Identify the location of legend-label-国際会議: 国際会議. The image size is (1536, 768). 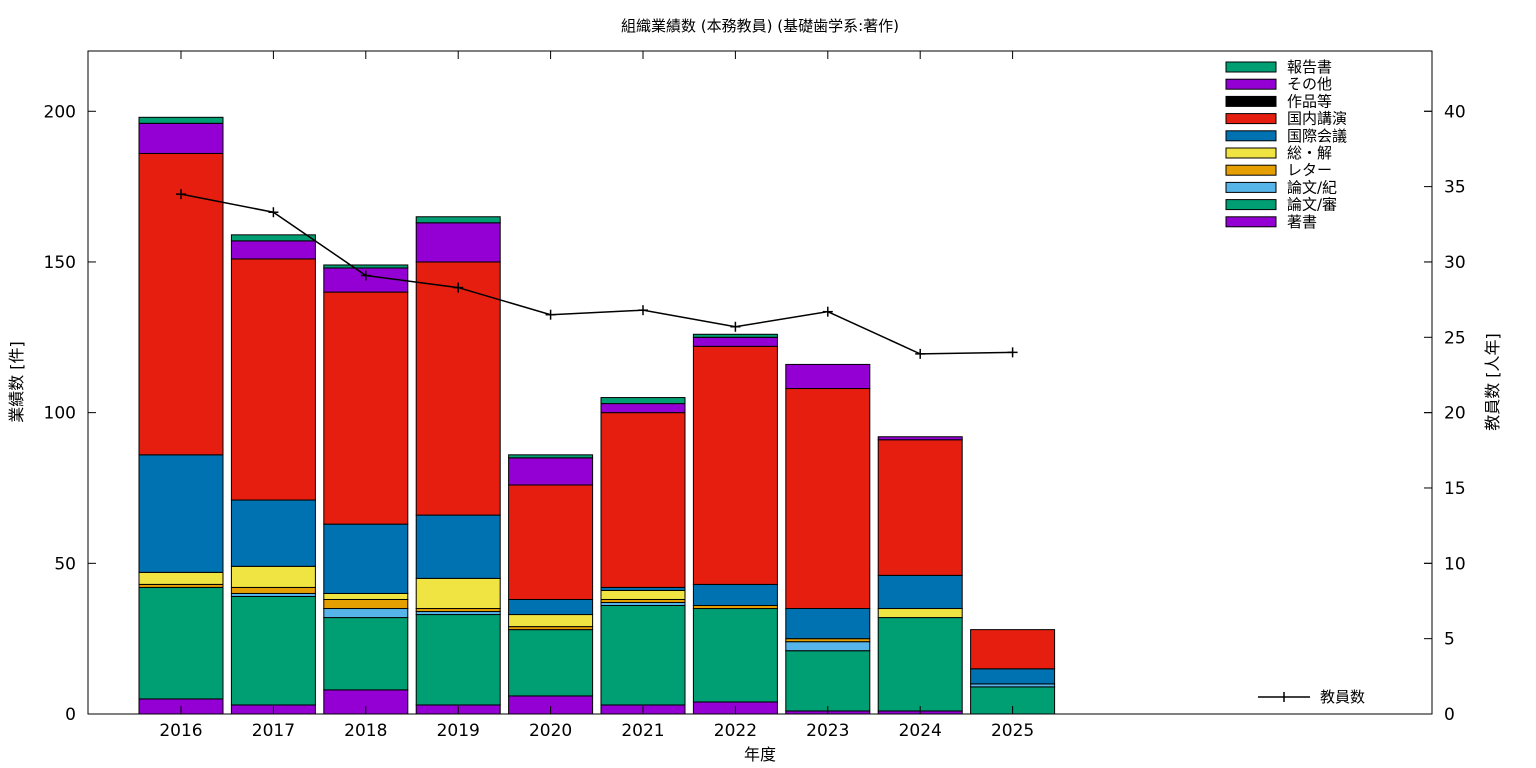
(1317, 136).